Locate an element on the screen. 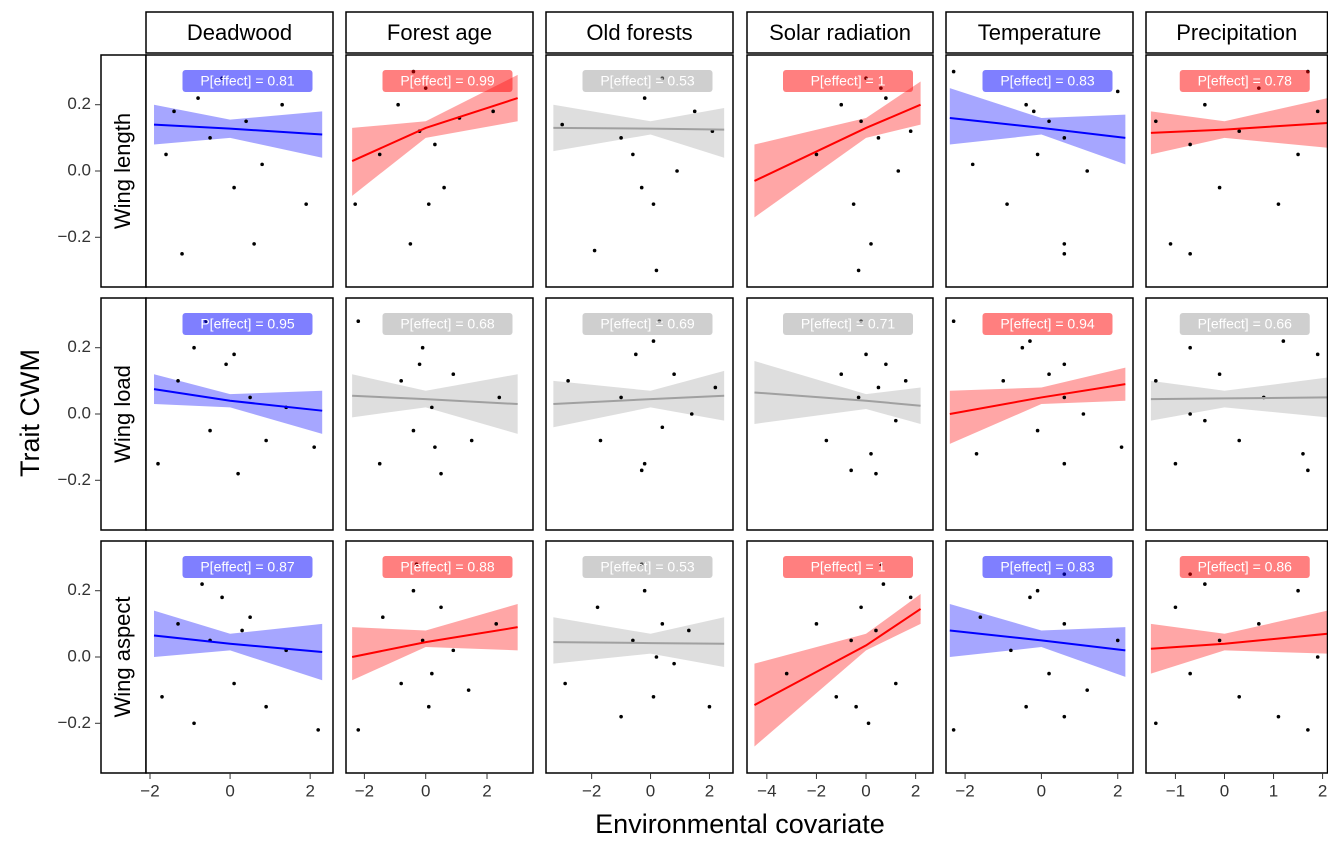  x-tick-label: −4 is located at coordinates (766, 790).